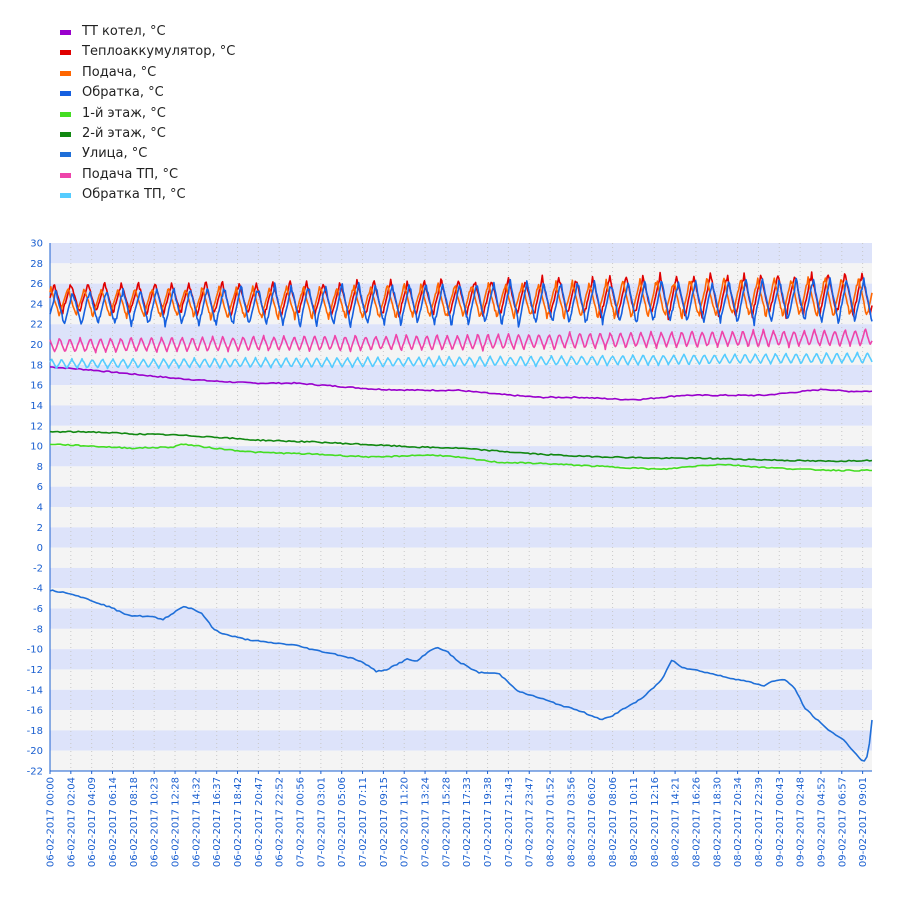  I want to click on x-tick-label: 07-02-2017 17:33, so click(467, 822).